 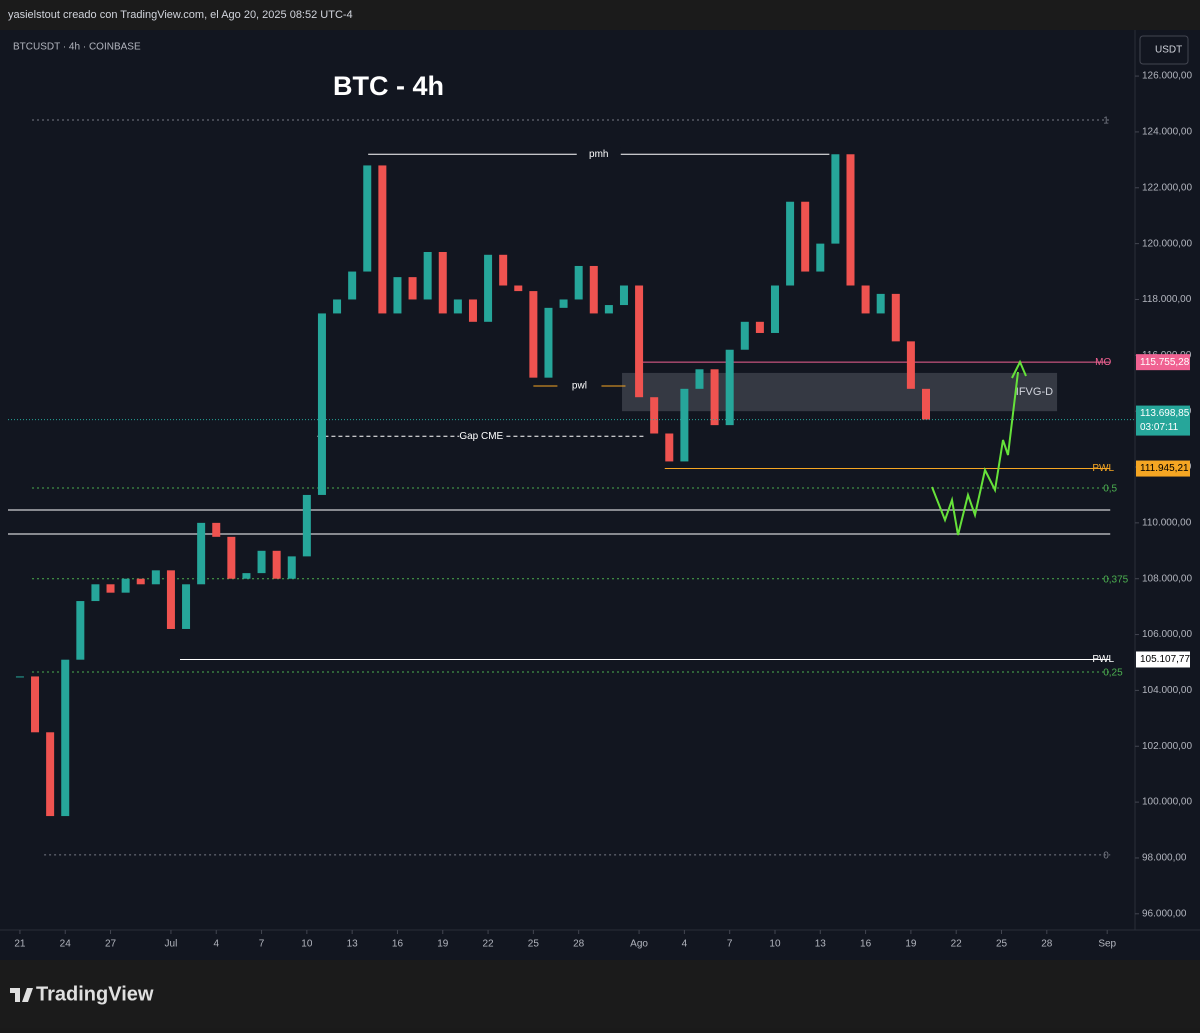 I want to click on level-label: Gap CME, so click(x=481, y=436).